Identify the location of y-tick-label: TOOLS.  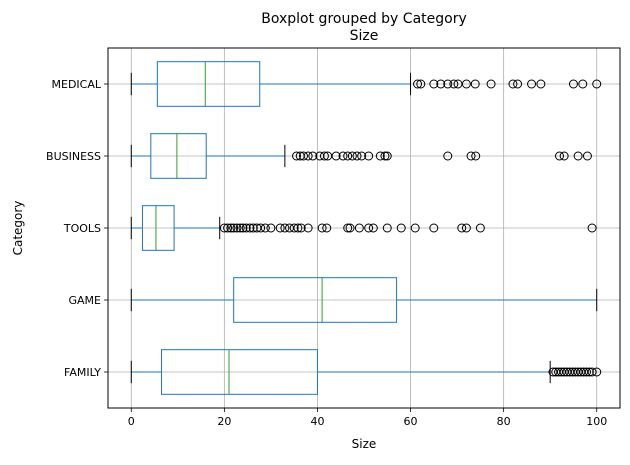
(82, 228).